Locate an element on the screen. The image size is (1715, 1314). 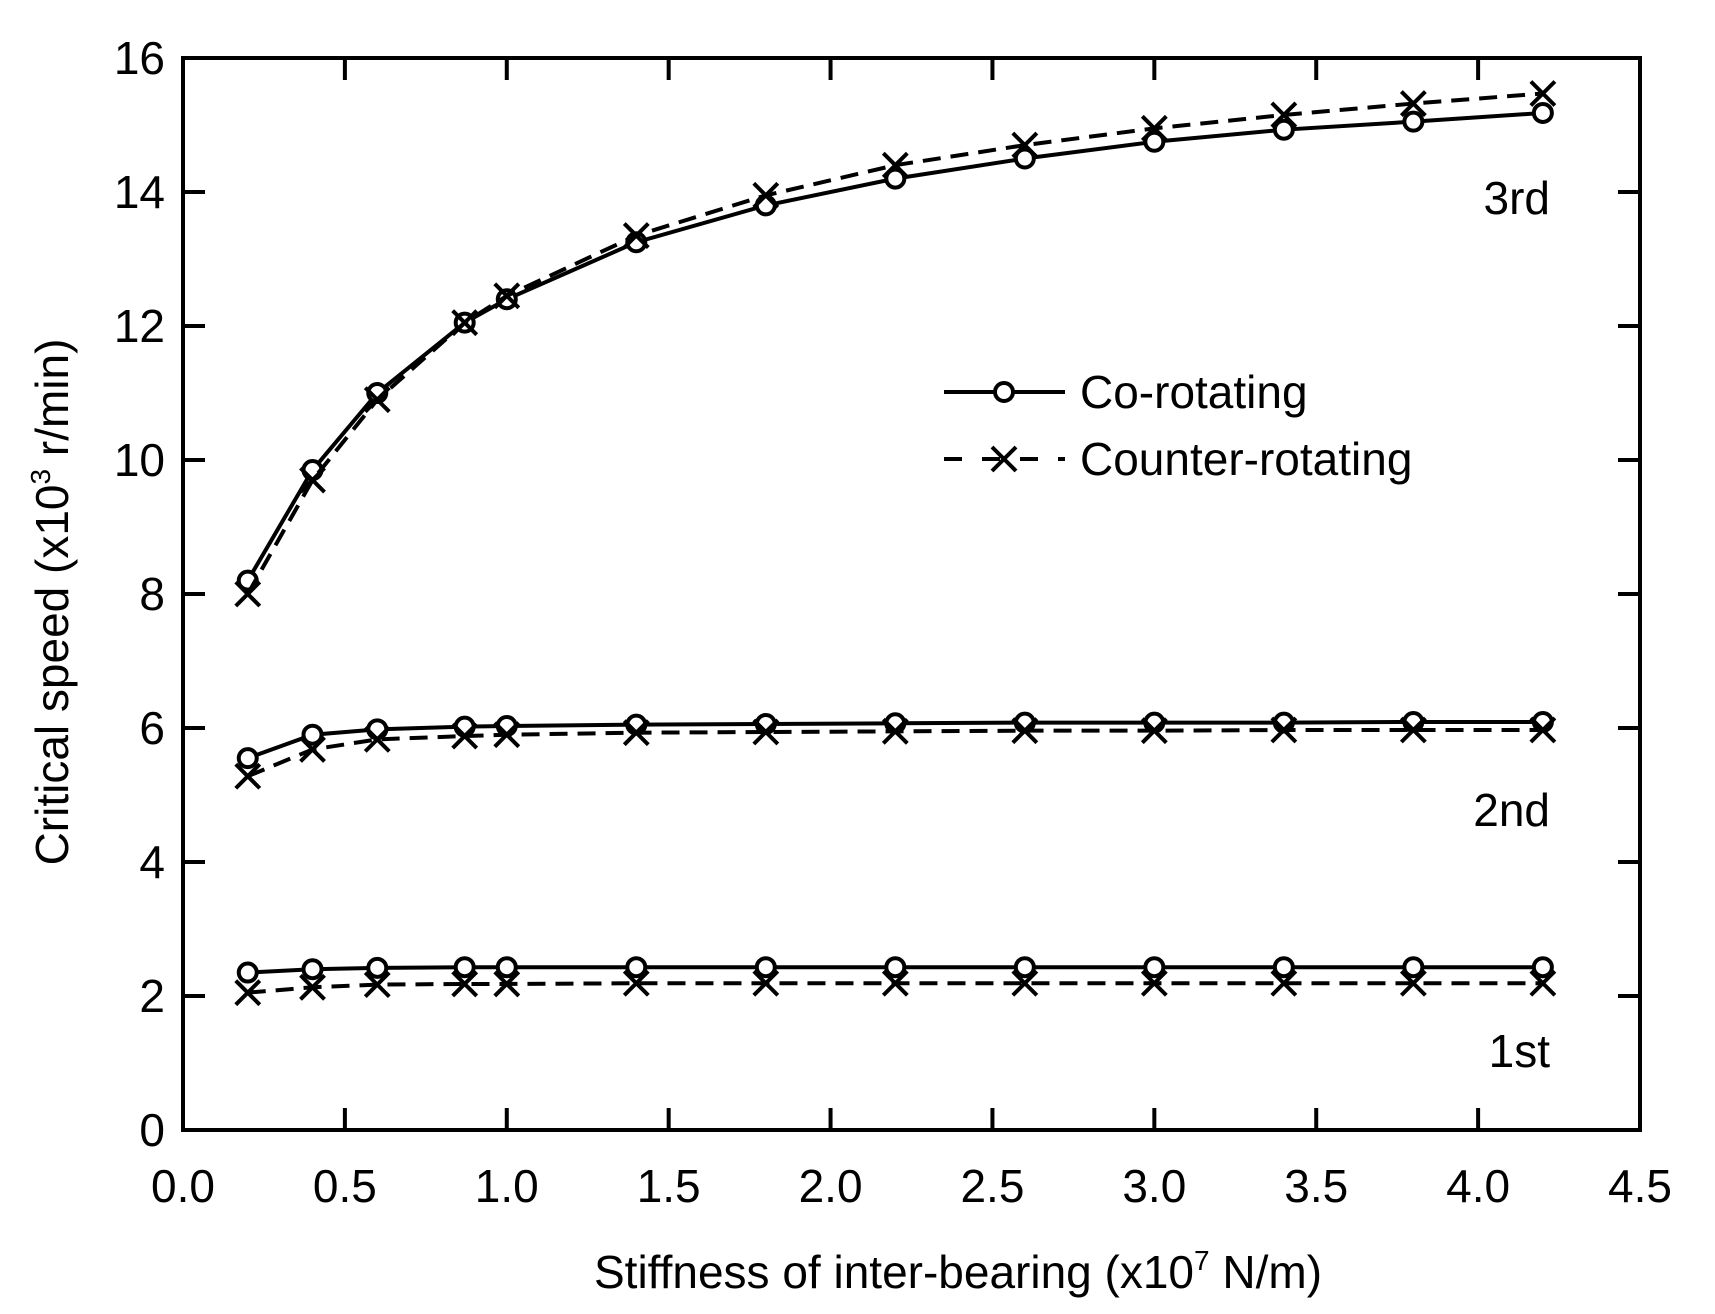
x-tick-label: 0.0 is located at coordinates (183, 1186).